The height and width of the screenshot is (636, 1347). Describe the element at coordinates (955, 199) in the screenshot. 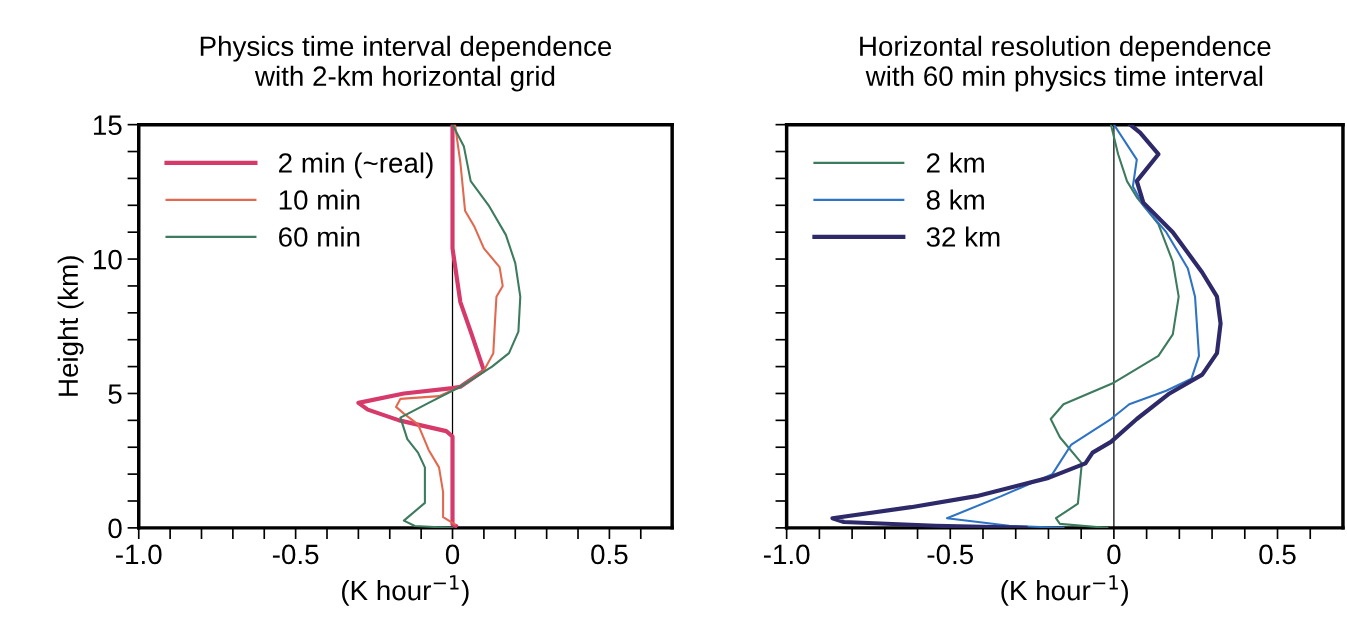

I see `legend-label: 8 km` at that location.